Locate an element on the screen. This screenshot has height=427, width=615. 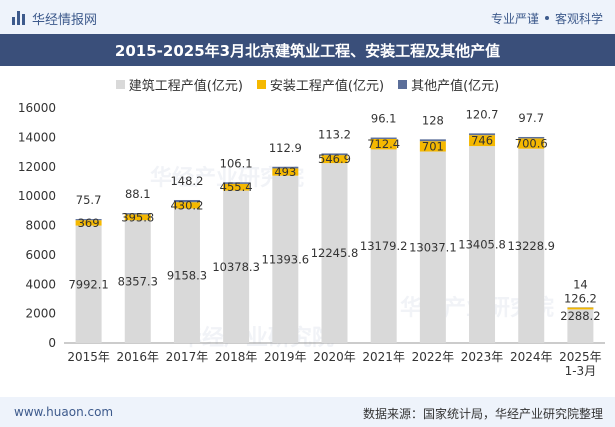
separator-dot-icon is located at coordinates (546, 18).